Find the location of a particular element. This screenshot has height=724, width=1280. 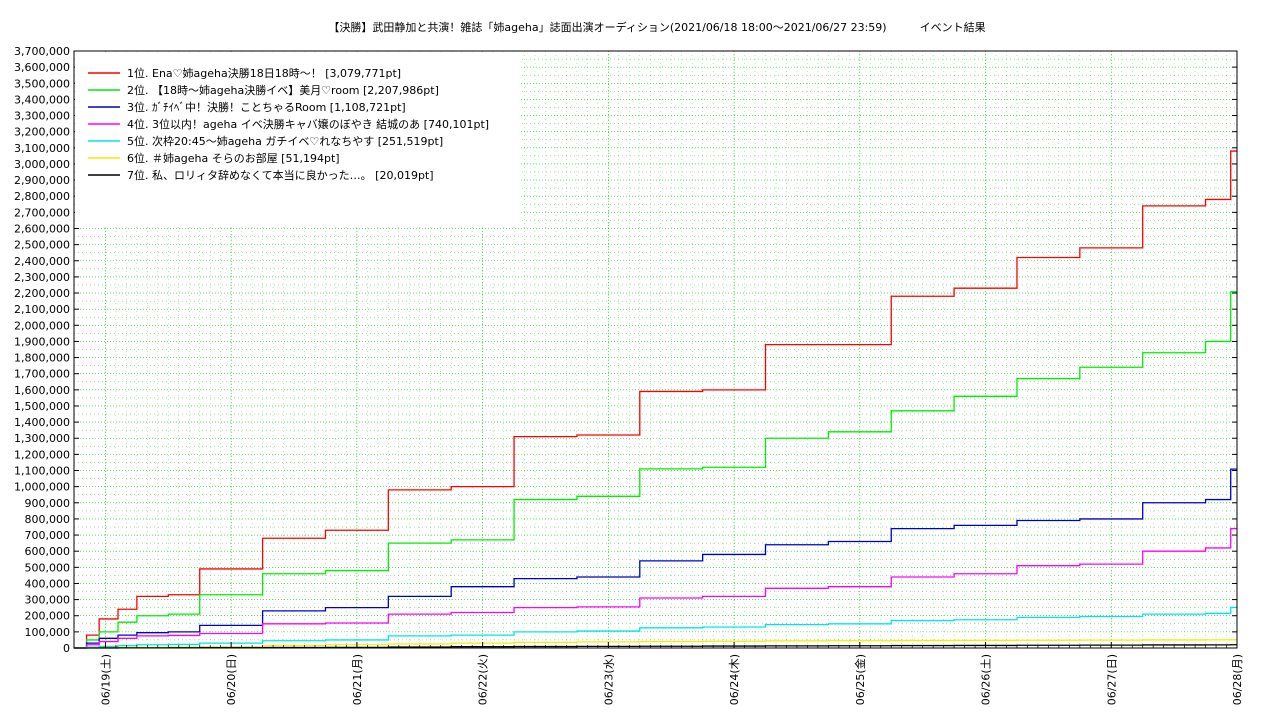

x-tick-label: 06/24(木) is located at coordinates (734, 679).